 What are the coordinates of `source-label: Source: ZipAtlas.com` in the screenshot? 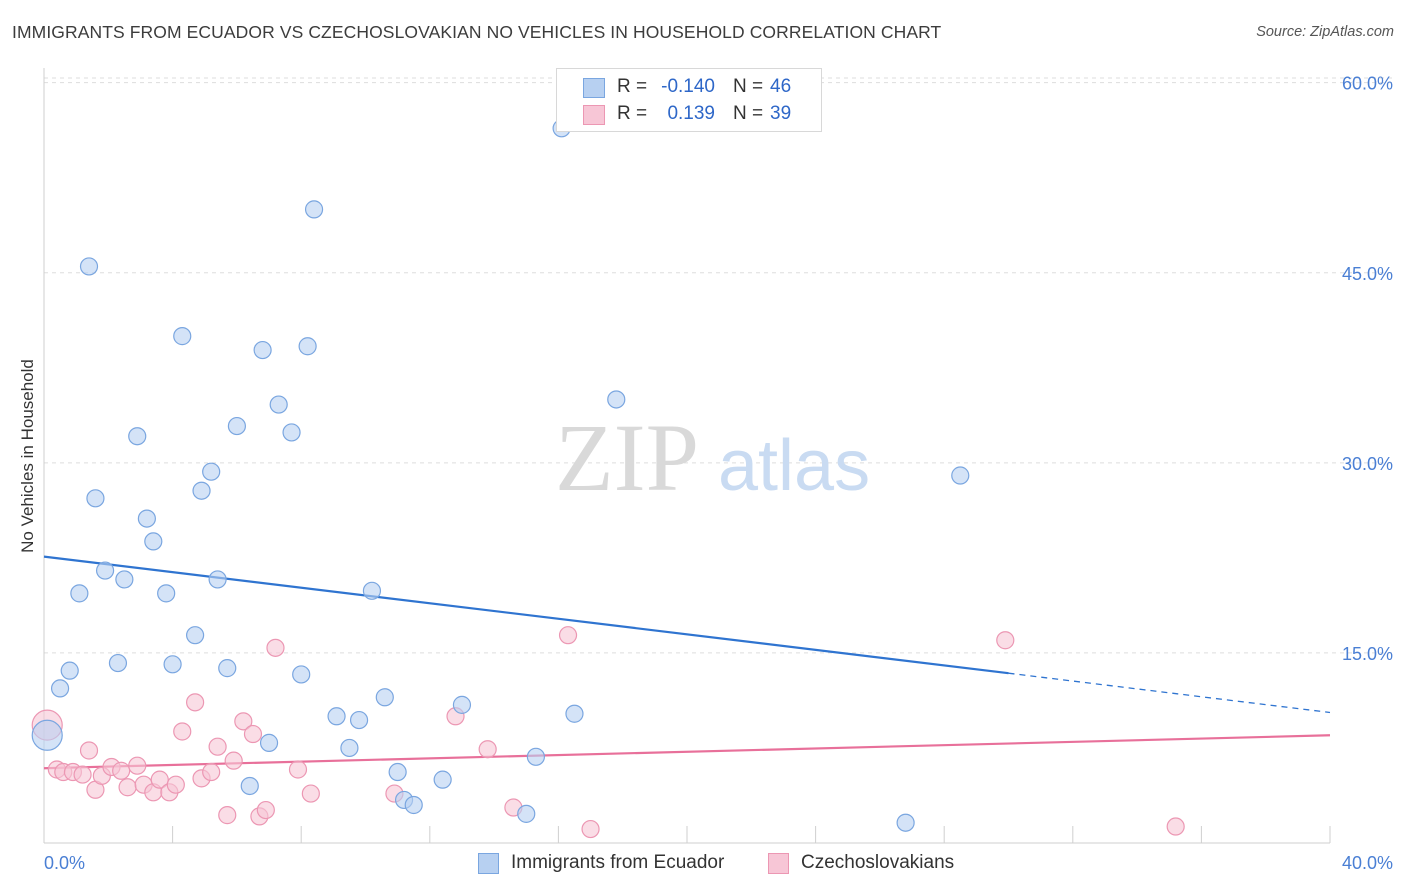 It's located at (1325, 32).